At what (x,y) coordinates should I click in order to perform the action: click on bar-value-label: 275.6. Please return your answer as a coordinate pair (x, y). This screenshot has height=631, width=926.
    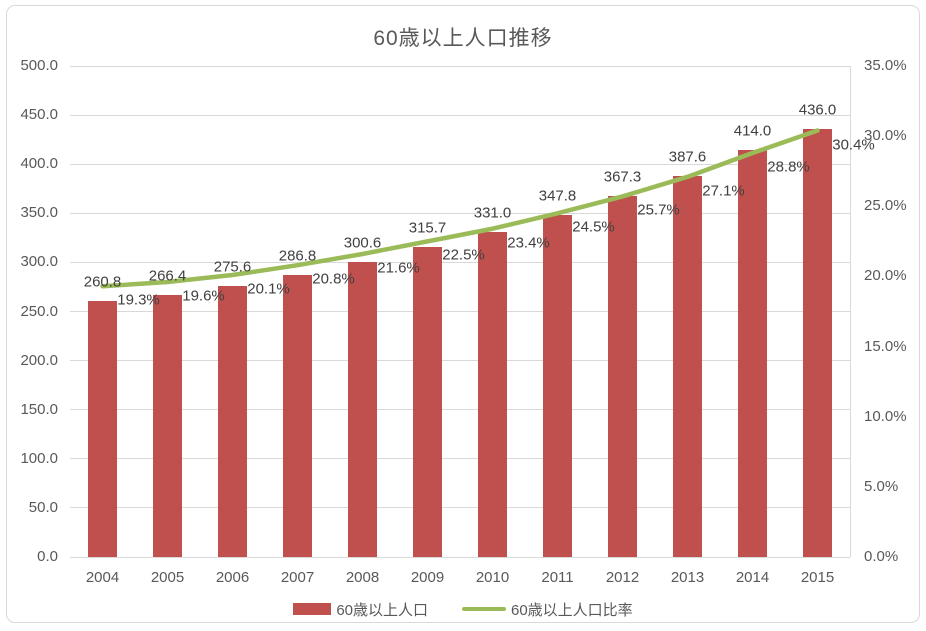
    Looking at the image, I should click on (232, 267).